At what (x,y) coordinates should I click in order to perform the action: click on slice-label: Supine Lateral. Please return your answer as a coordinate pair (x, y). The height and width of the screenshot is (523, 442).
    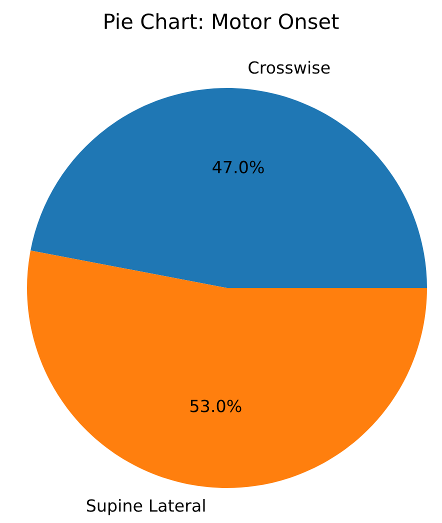
    Looking at the image, I should click on (145, 507).